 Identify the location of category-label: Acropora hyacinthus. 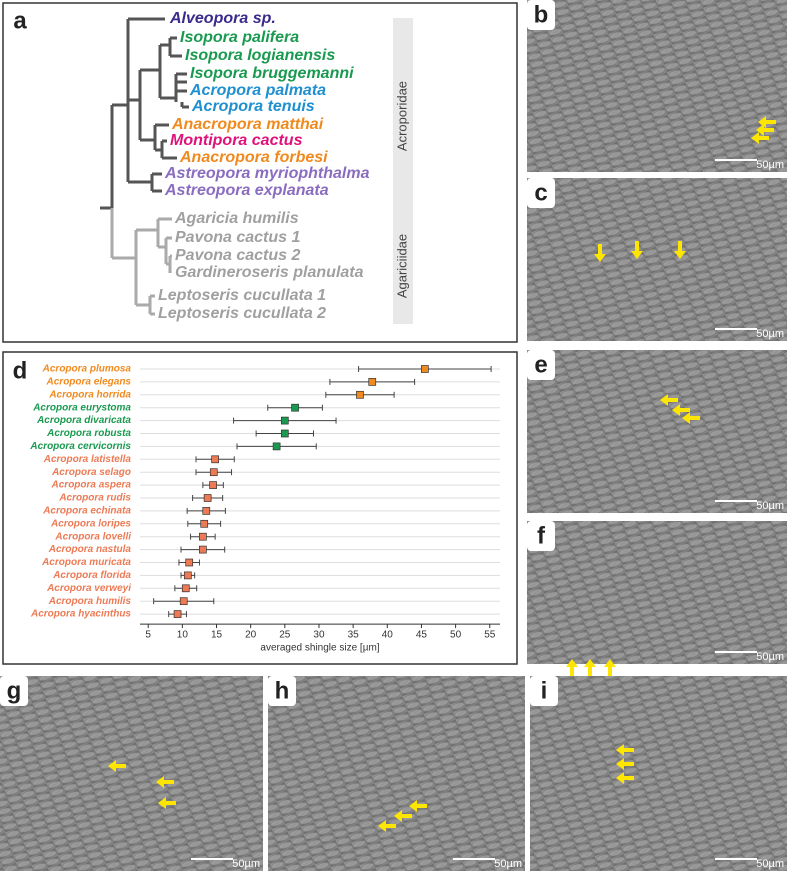
(80, 614).